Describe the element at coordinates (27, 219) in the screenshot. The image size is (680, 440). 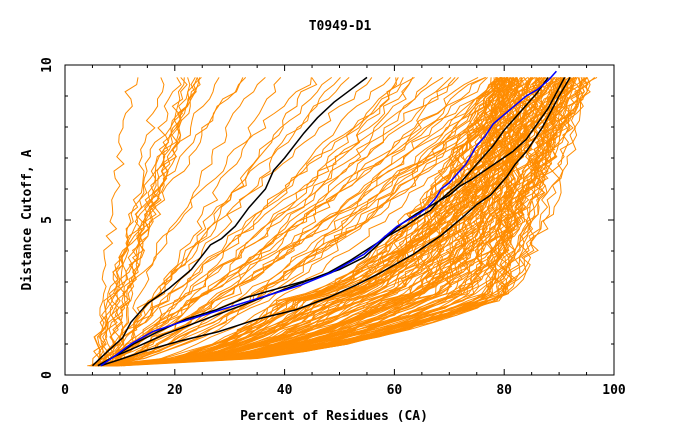
I see `y-axis-label: Distance Cutoff, A` at that location.